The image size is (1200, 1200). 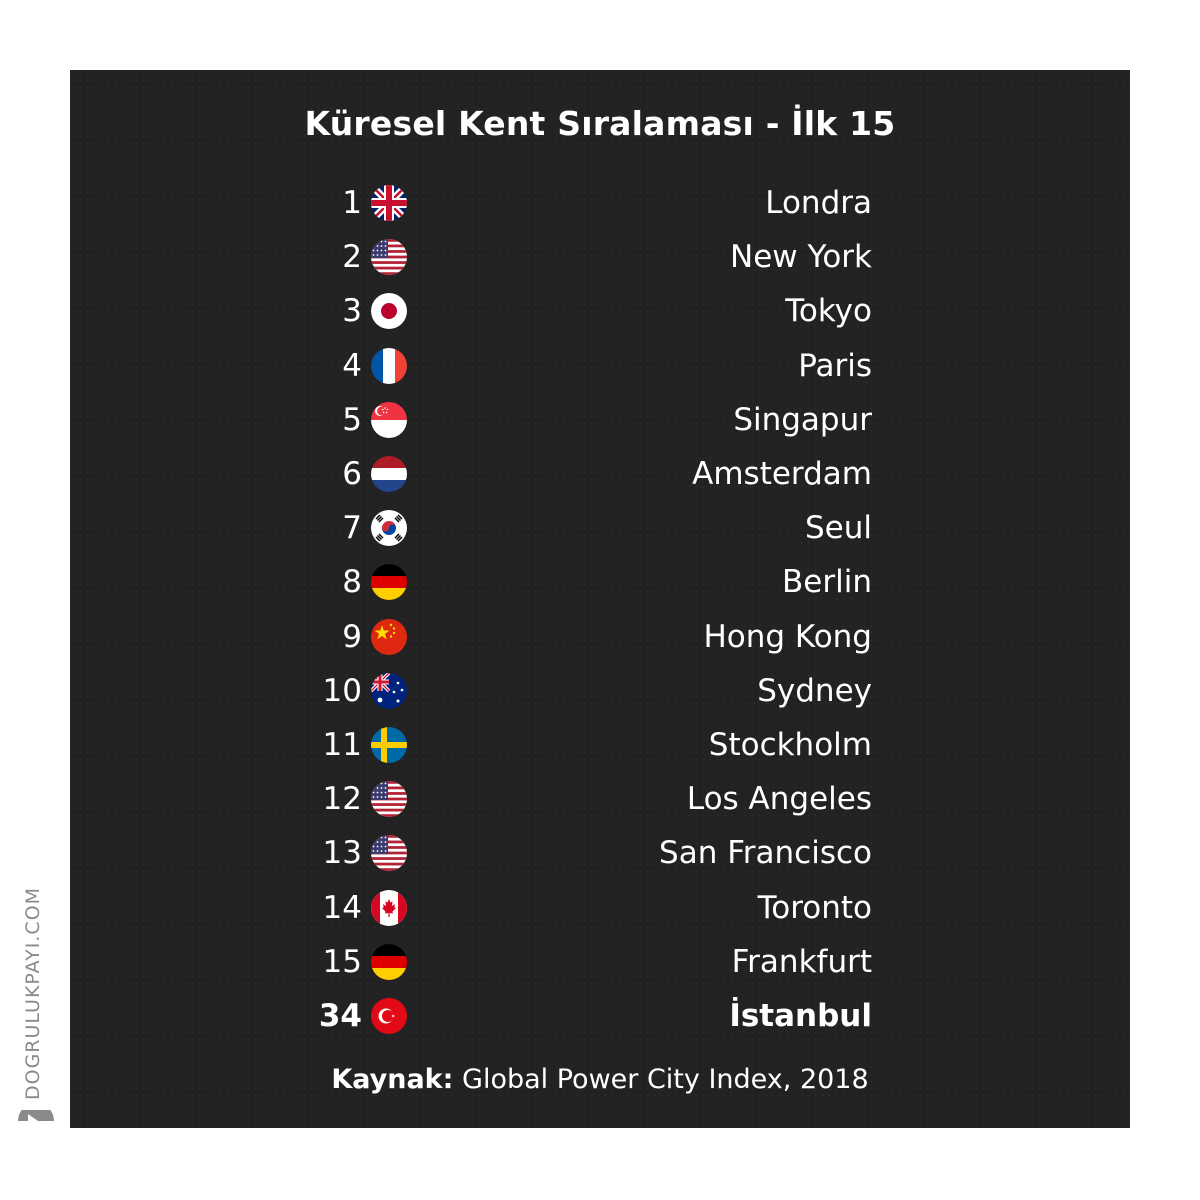 I want to click on ranking-row: 2 New York, so click(x=600, y=257).